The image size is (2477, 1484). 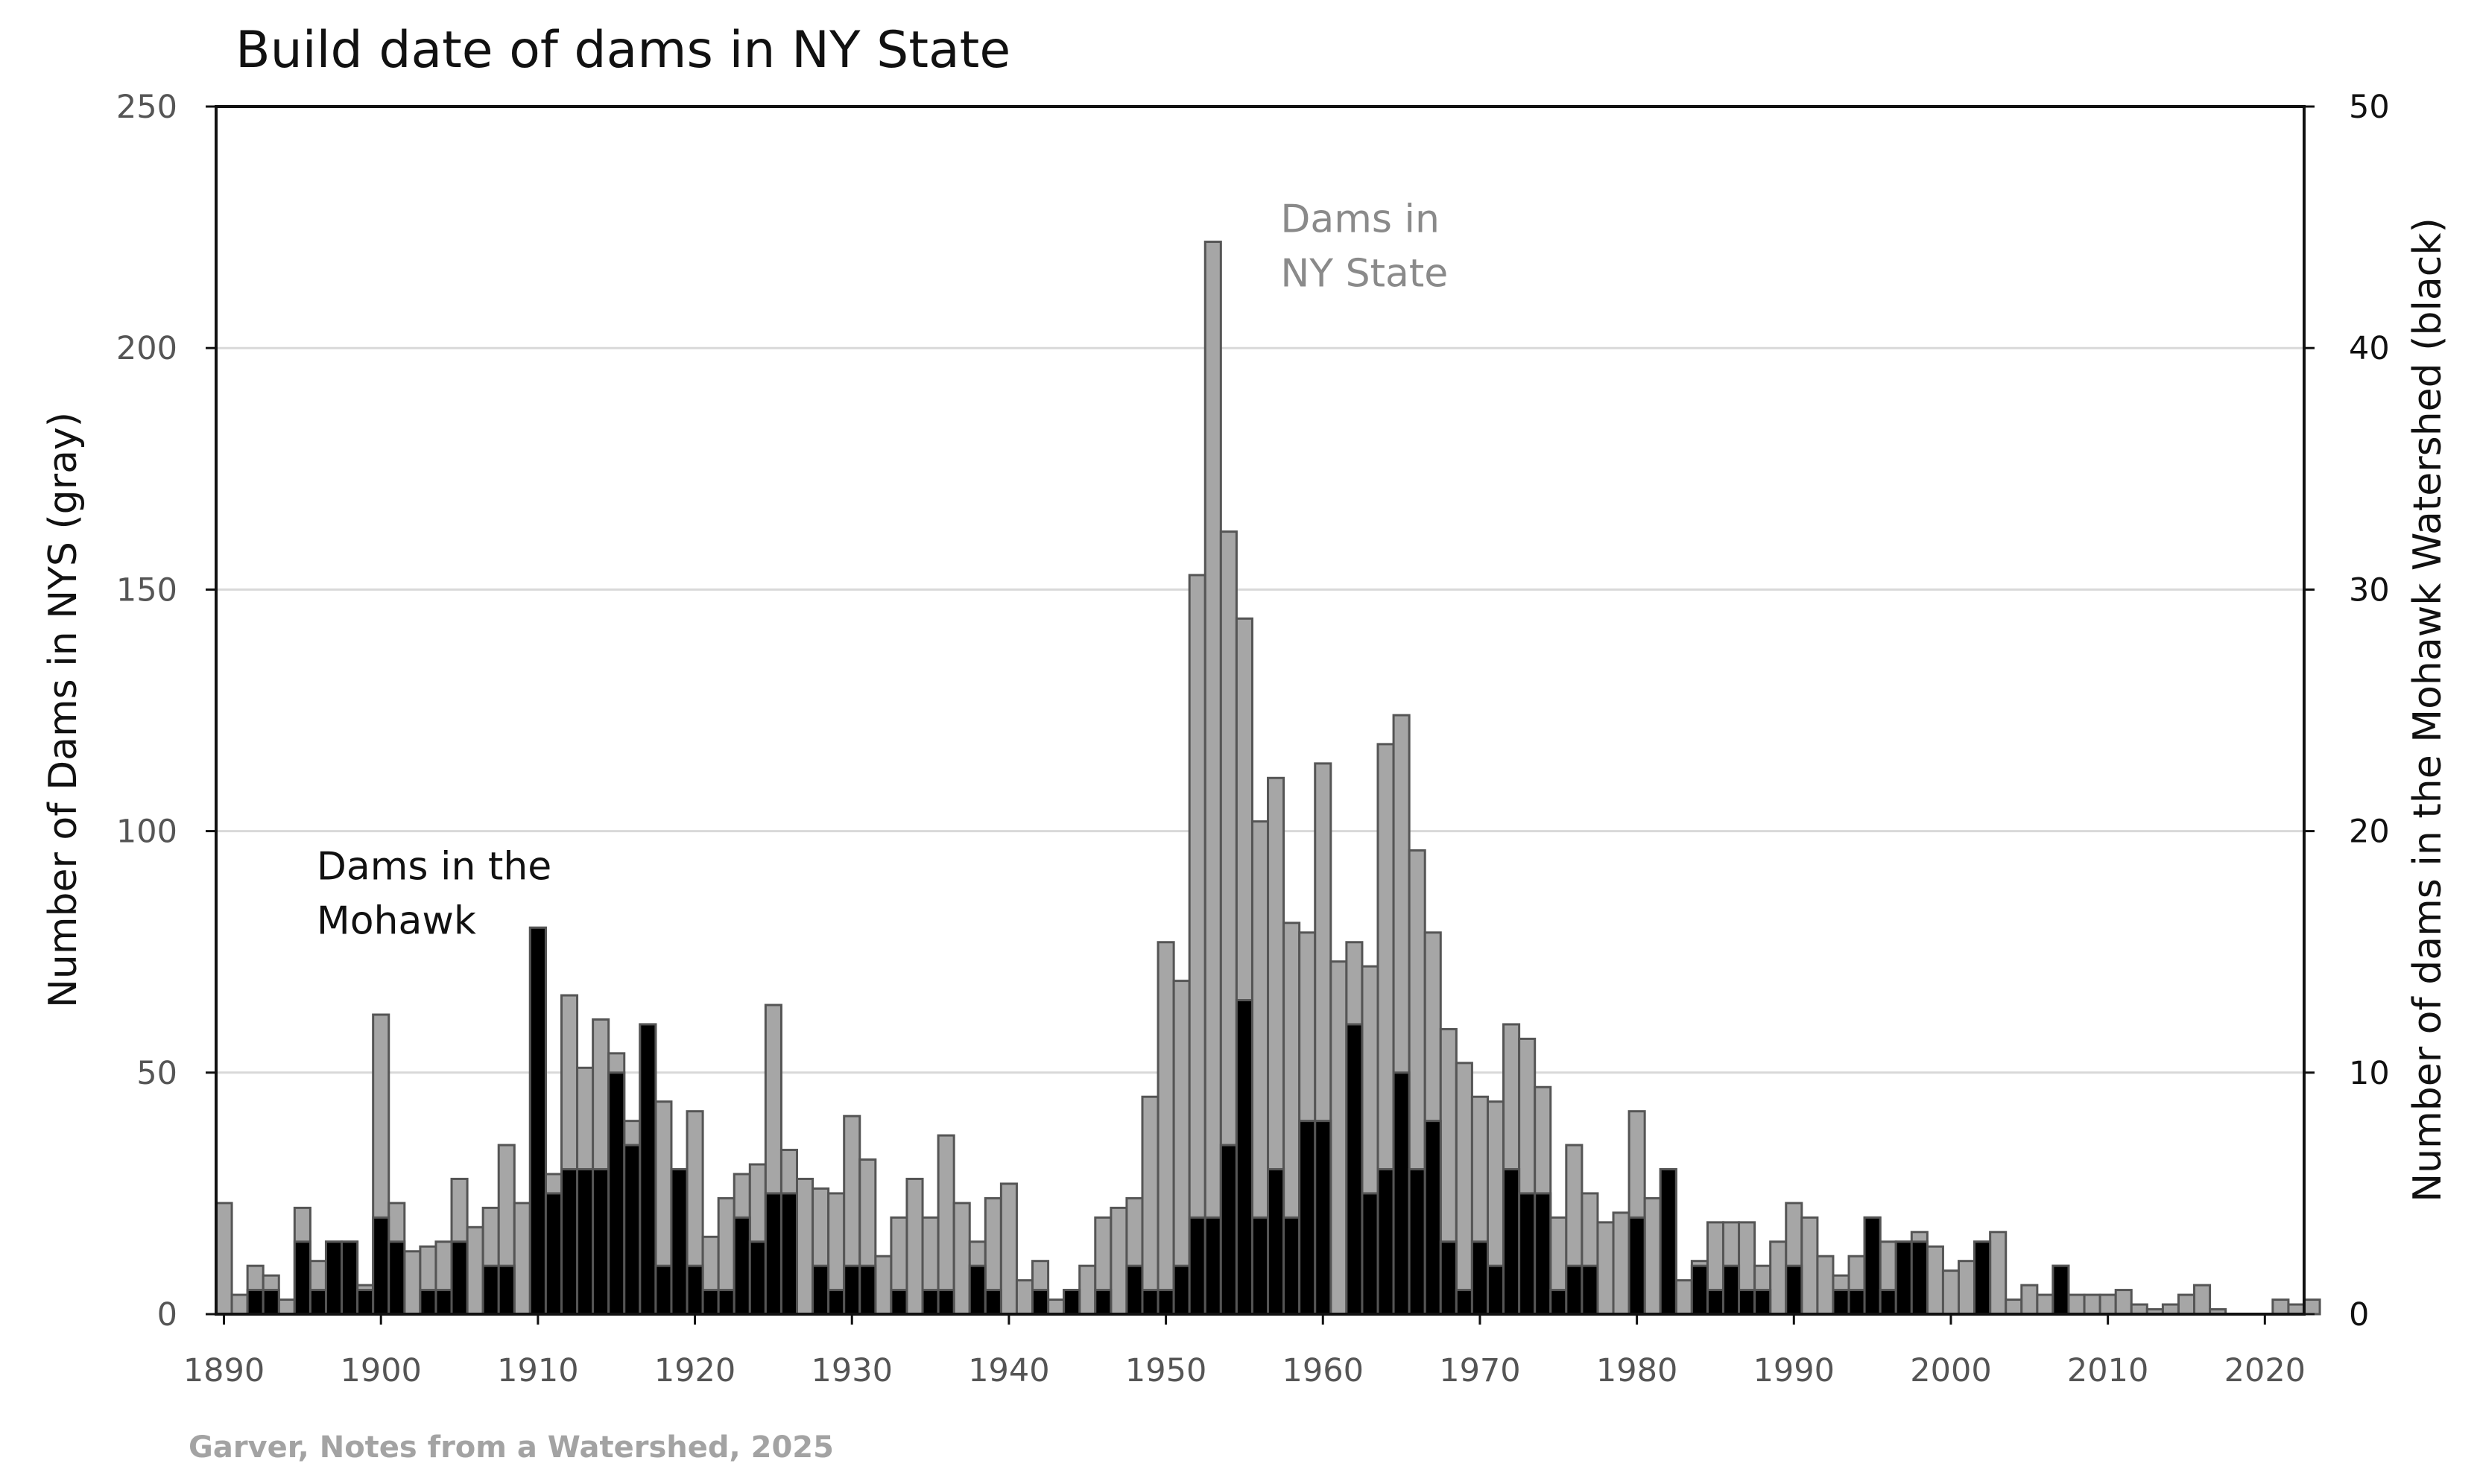 I want to click on right-axis-ticks: 0 10 20 30 40 50, so click(x=2347, y=712).